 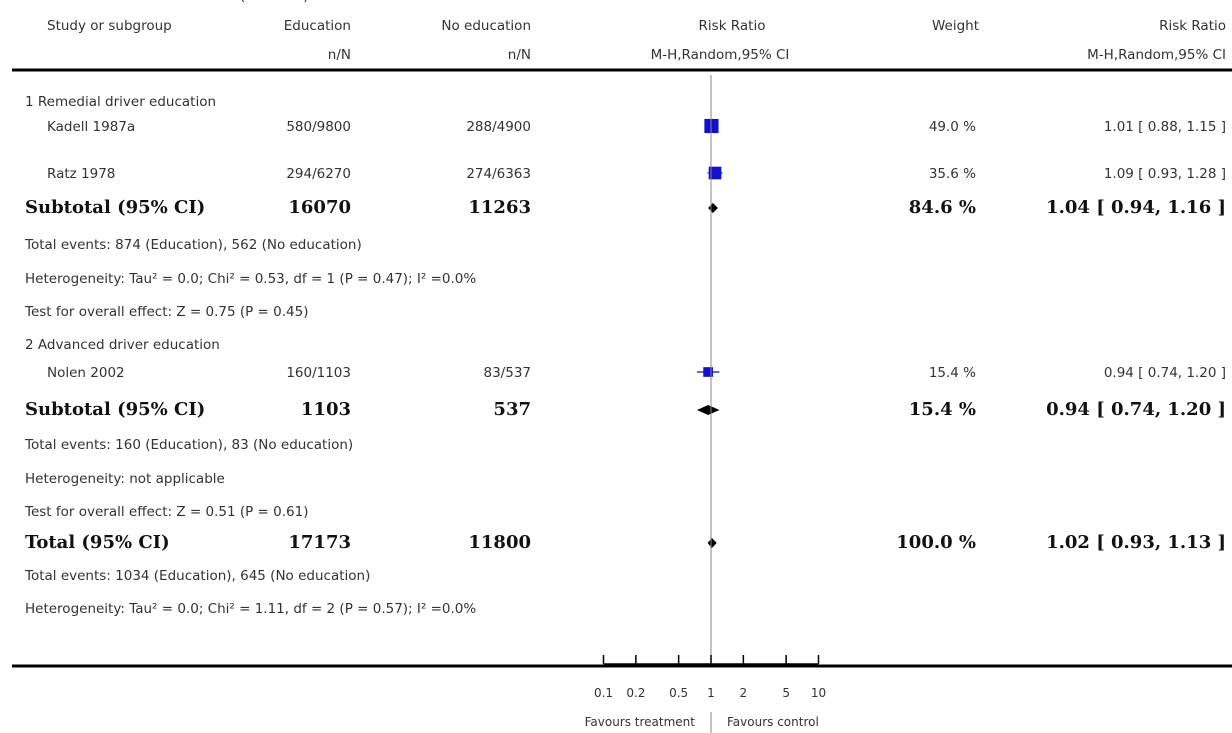 I want to click on weight-value: 100.0 %, so click(x=936, y=542).